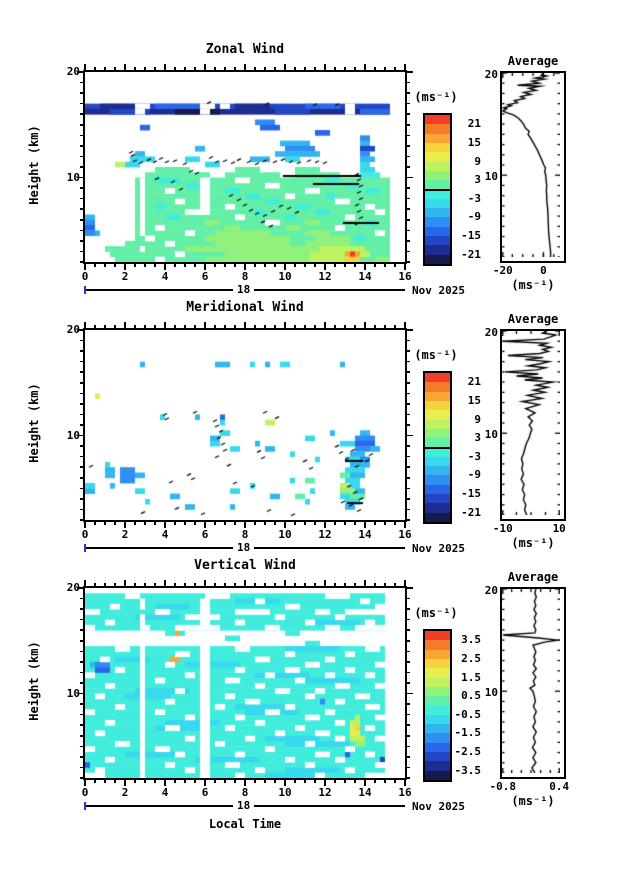 The height and width of the screenshot is (873, 620). Describe the element at coordinates (502, 270) in the screenshot. I see `average-x-tick-label: -20` at that location.